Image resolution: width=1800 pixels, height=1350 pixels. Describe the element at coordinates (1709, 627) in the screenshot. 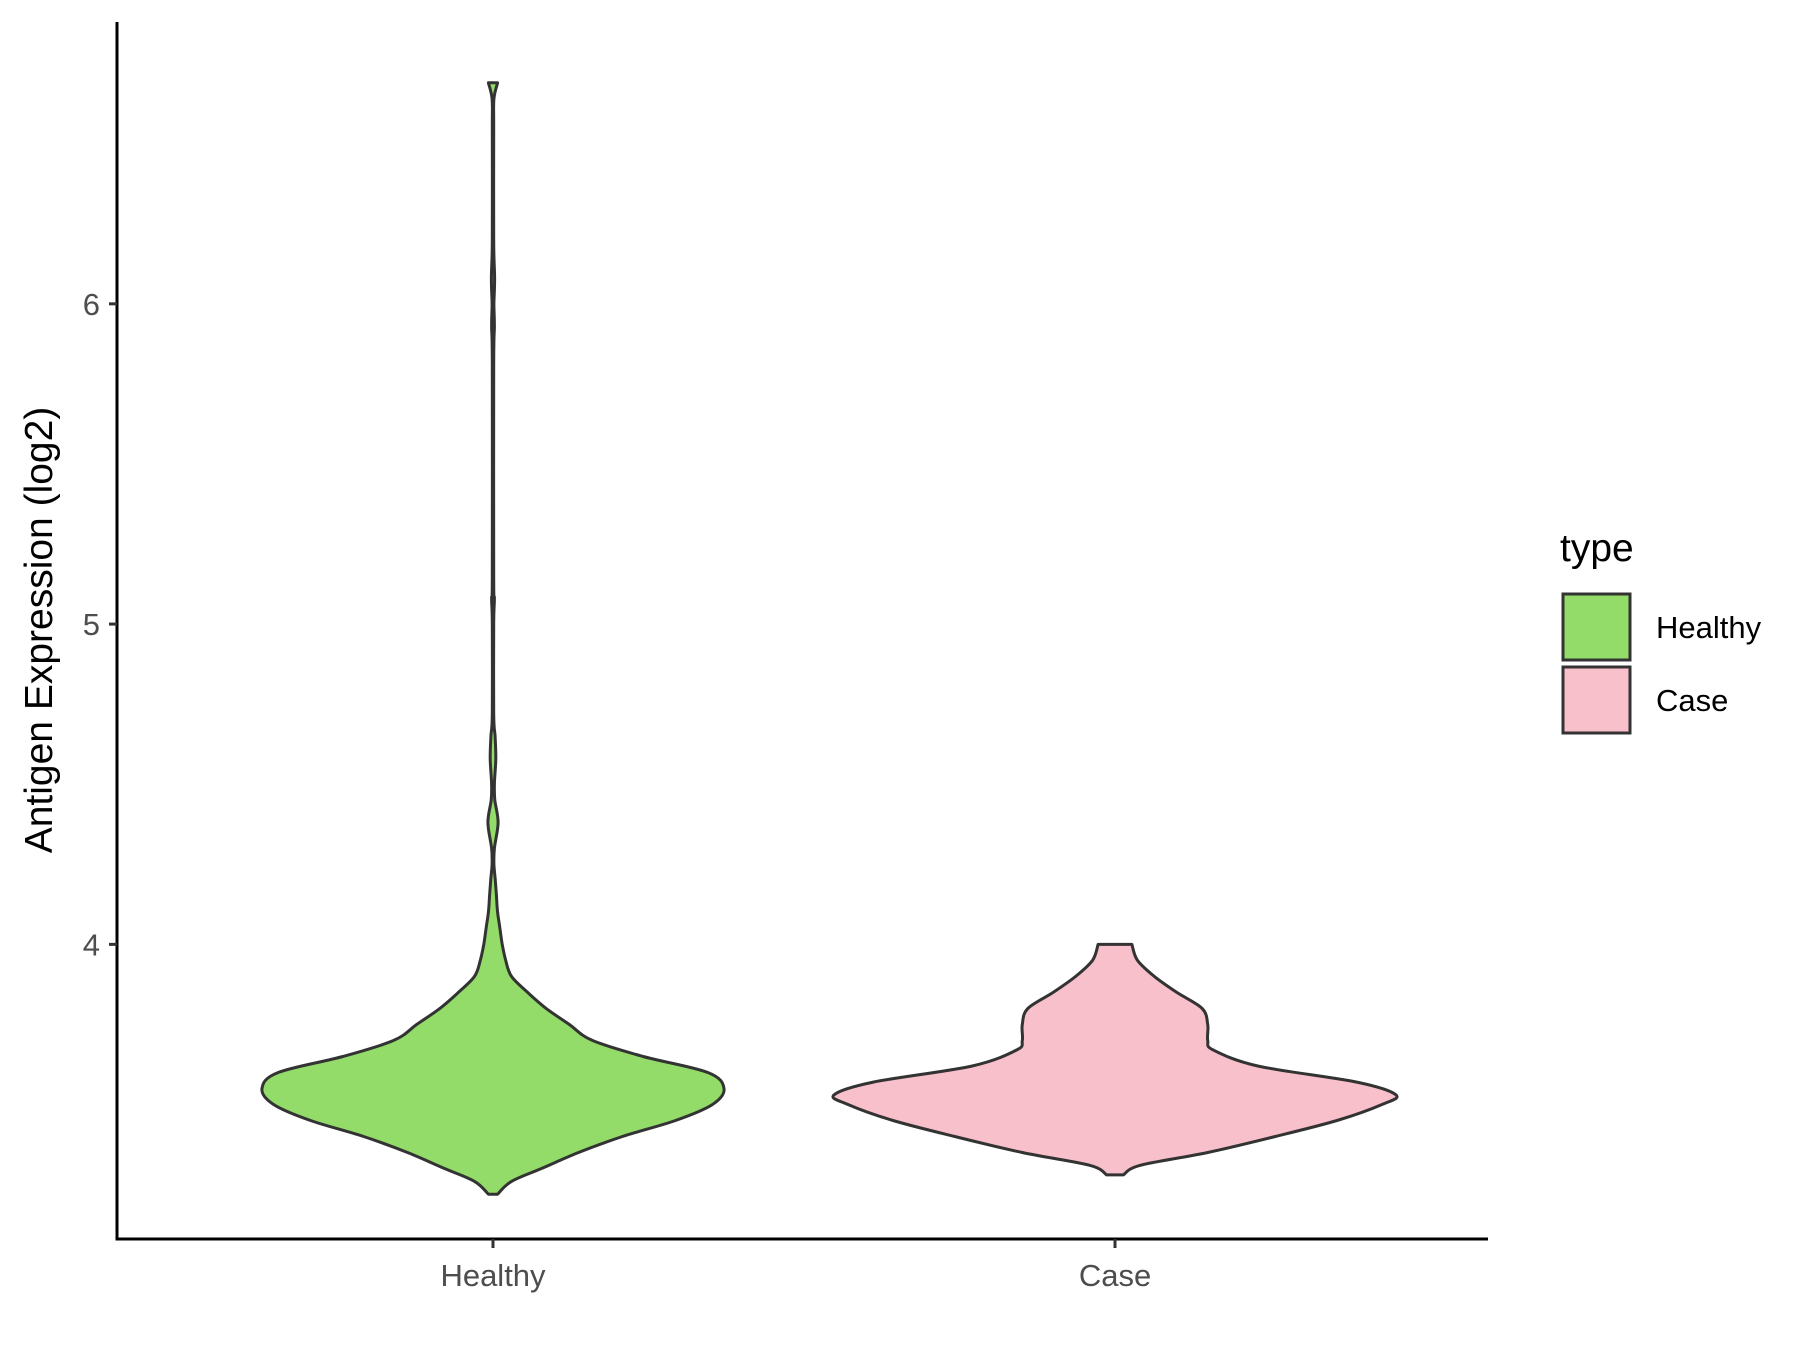

I see `legend-label-healthy: Healthy` at that location.